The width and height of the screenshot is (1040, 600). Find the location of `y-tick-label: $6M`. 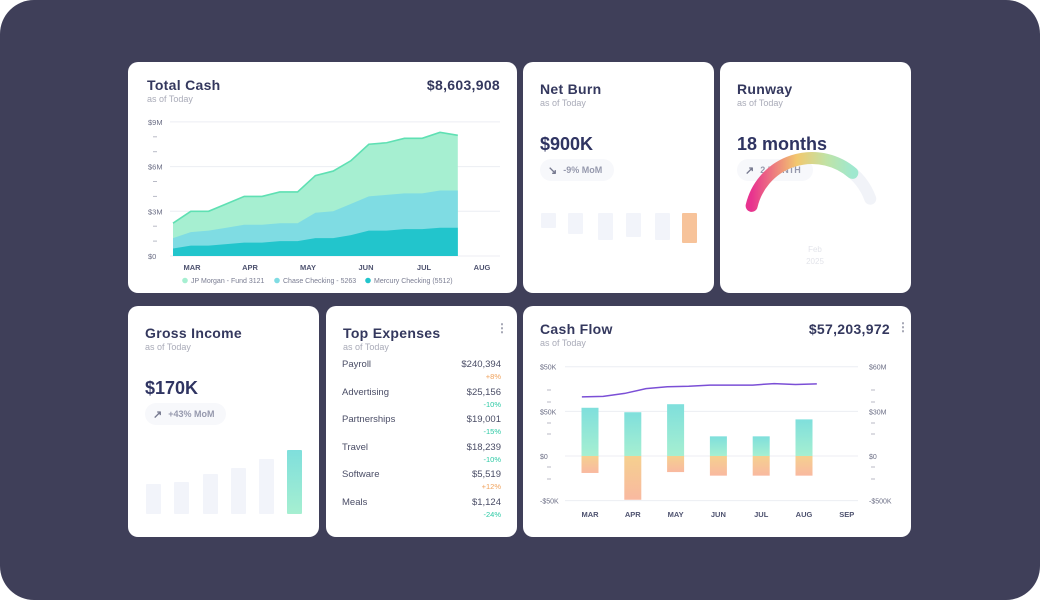

y-tick-label: $6M is located at coordinates (155, 167).